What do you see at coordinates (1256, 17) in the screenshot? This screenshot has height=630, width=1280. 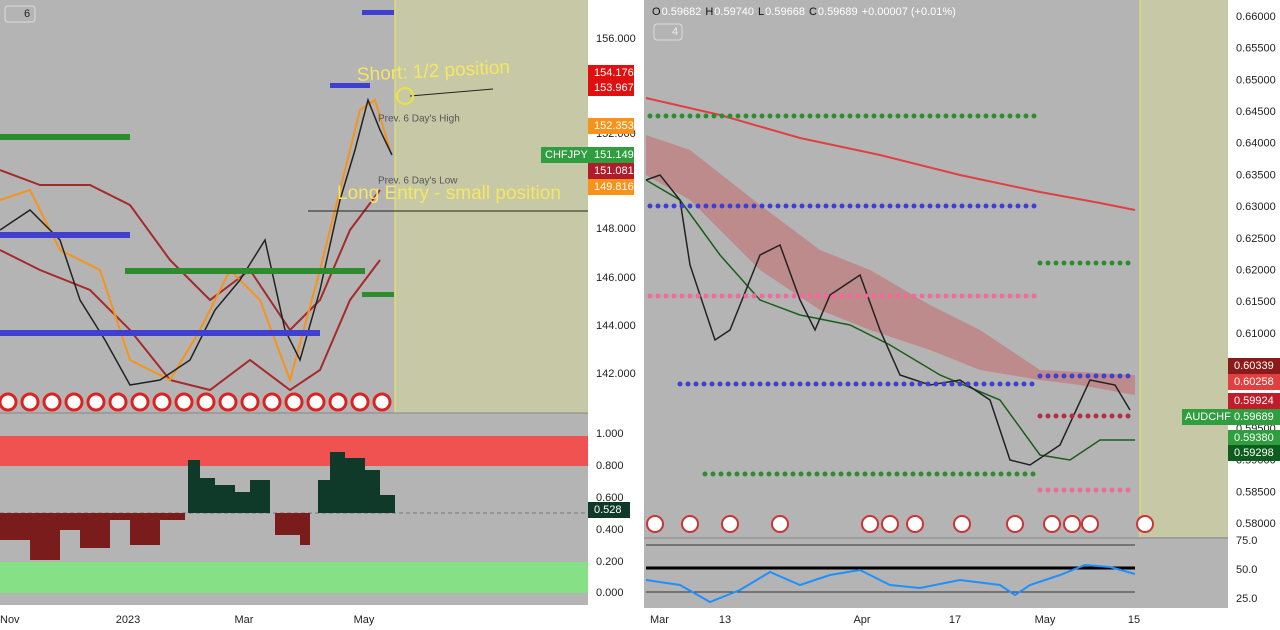 I see `price-label: 0.66000` at bounding box center [1256, 17].